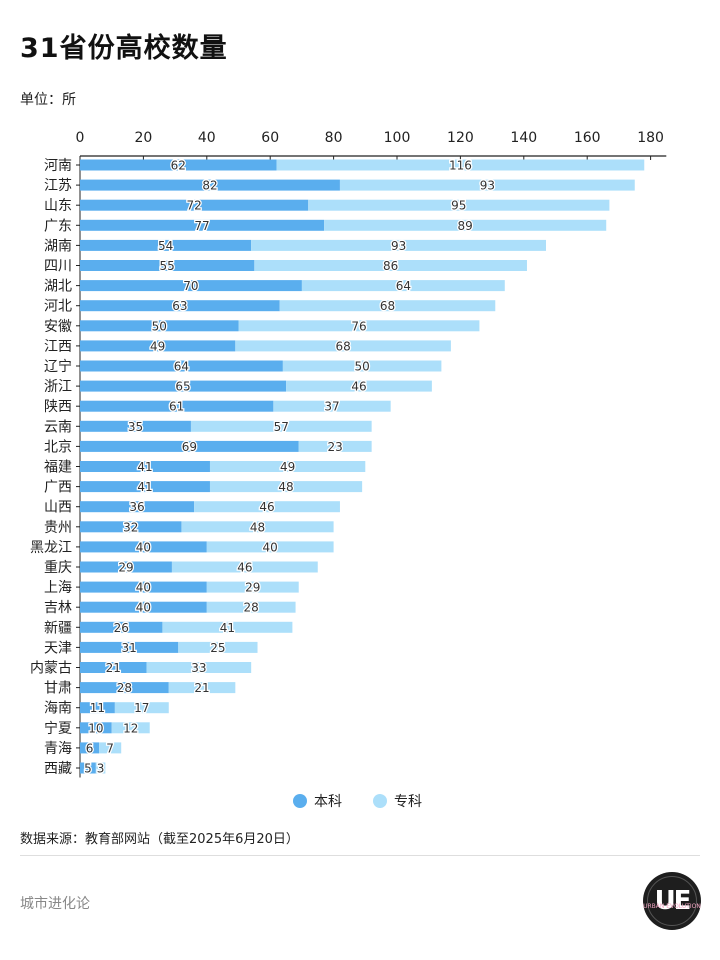 Image resolution: width=720 pixels, height=960 pixels. Describe the element at coordinates (397, 138) in the screenshot. I see `x-tick-label: 100` at that location.